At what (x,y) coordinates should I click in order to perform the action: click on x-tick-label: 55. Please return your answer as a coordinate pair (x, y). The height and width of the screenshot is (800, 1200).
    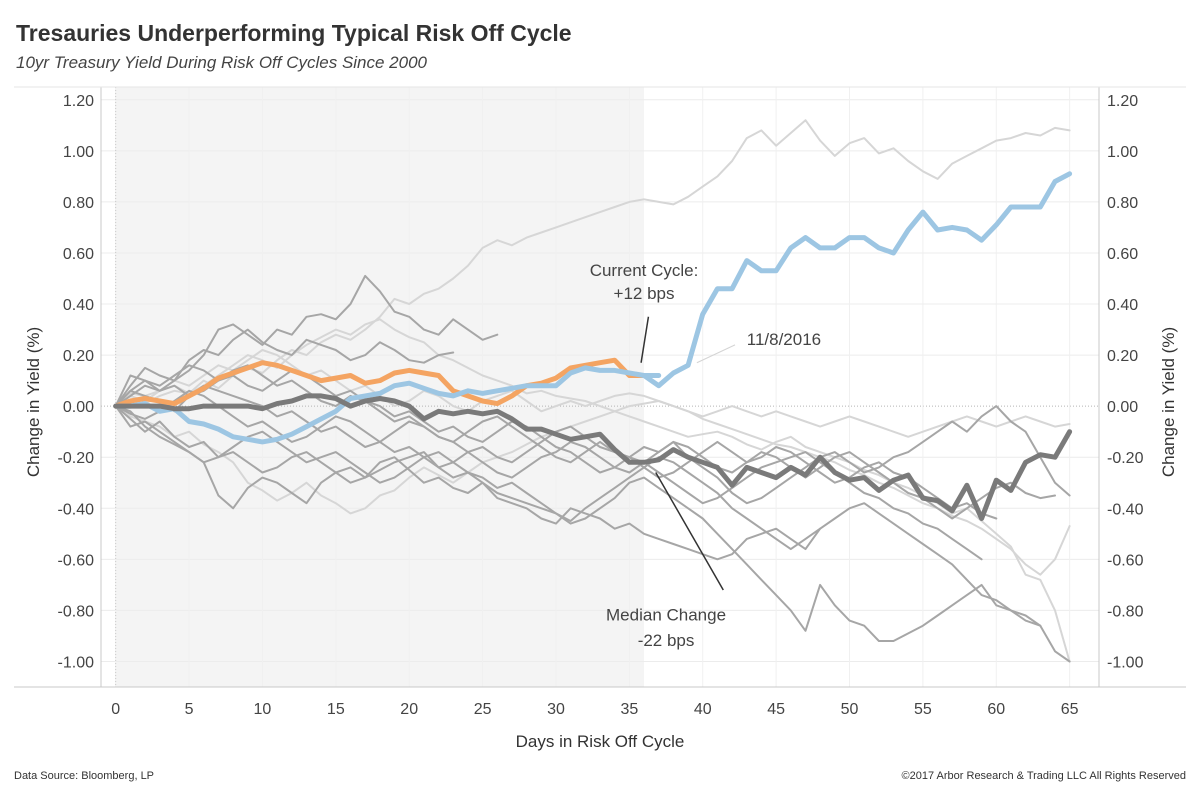
    Looking at the image, I should click on (923, 709).